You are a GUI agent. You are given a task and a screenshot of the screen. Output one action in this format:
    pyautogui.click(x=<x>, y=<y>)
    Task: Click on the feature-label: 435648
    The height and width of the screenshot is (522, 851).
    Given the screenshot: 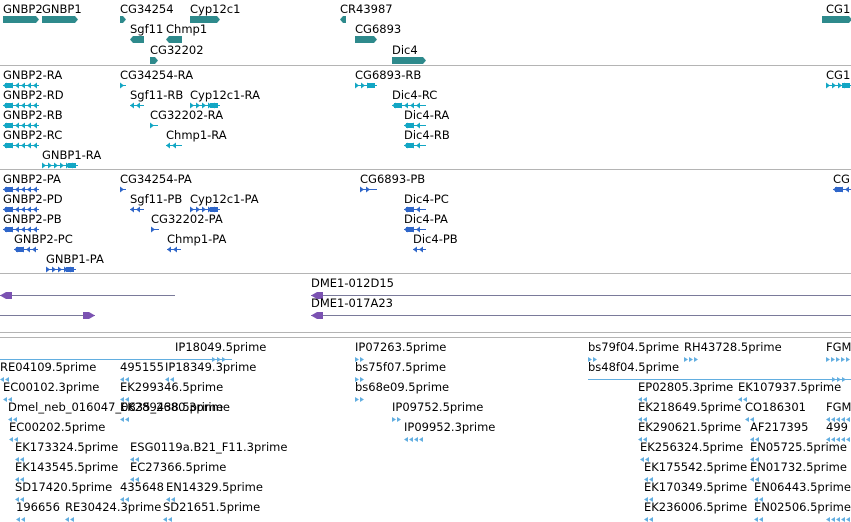 What is the action you would take?
    pyautogui.click(x=142, y=487)
    